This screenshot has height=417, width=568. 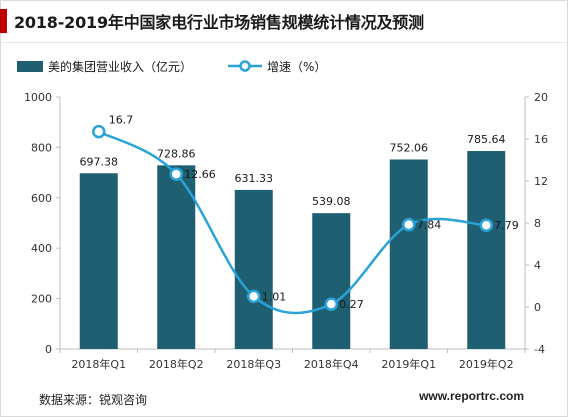 What do you see at coordinates (93, 400) in the screenshot?
I see `source-note: 数据来源：锐观咨询` at bounding box center [93, 400].